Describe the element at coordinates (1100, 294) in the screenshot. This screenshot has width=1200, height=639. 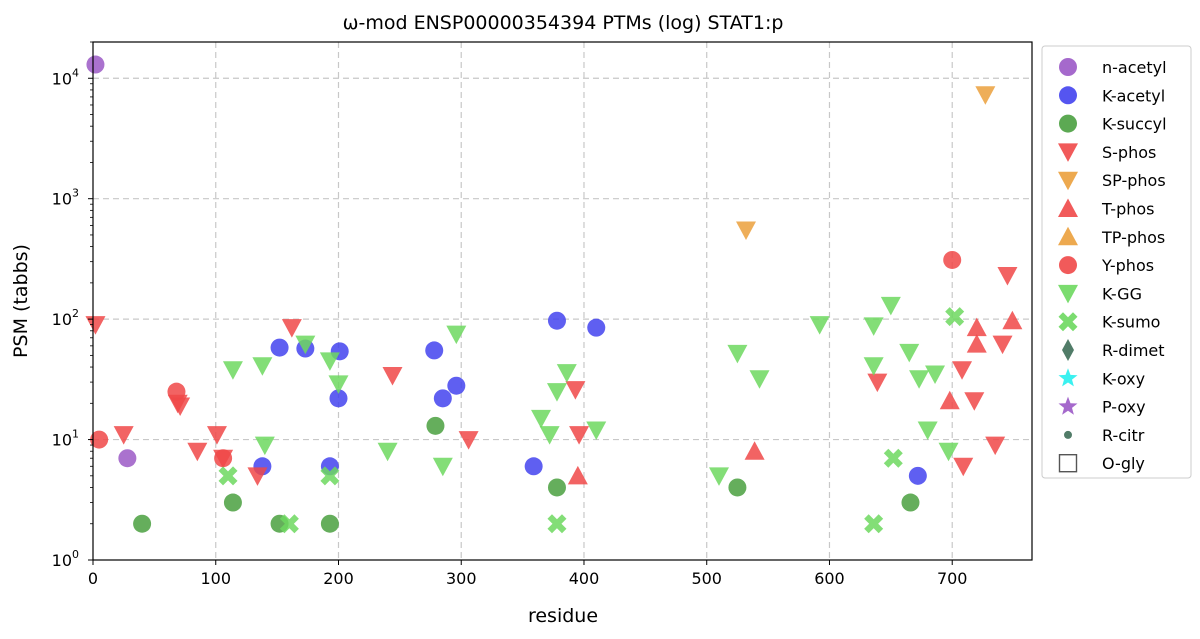
I see `legend-item-k-gg: K-GG` at that location.